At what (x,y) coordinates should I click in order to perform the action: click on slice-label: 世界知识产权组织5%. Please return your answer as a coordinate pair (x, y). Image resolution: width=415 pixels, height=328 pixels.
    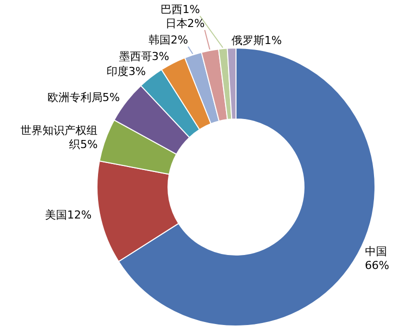
    Looking at the image, I should click on (59, 138).